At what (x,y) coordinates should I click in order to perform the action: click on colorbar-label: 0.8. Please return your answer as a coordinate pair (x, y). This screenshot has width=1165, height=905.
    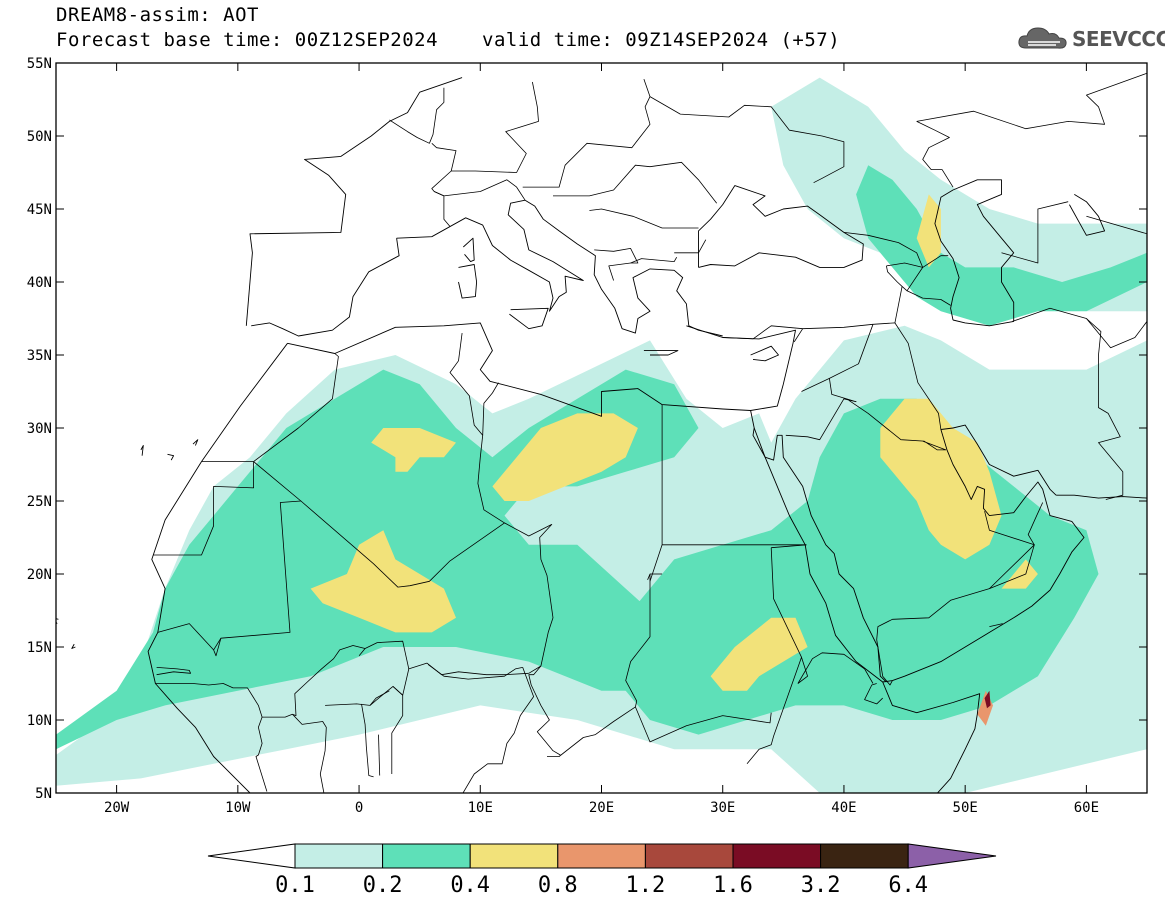
    Looking at the image, I should click on (558, 885).